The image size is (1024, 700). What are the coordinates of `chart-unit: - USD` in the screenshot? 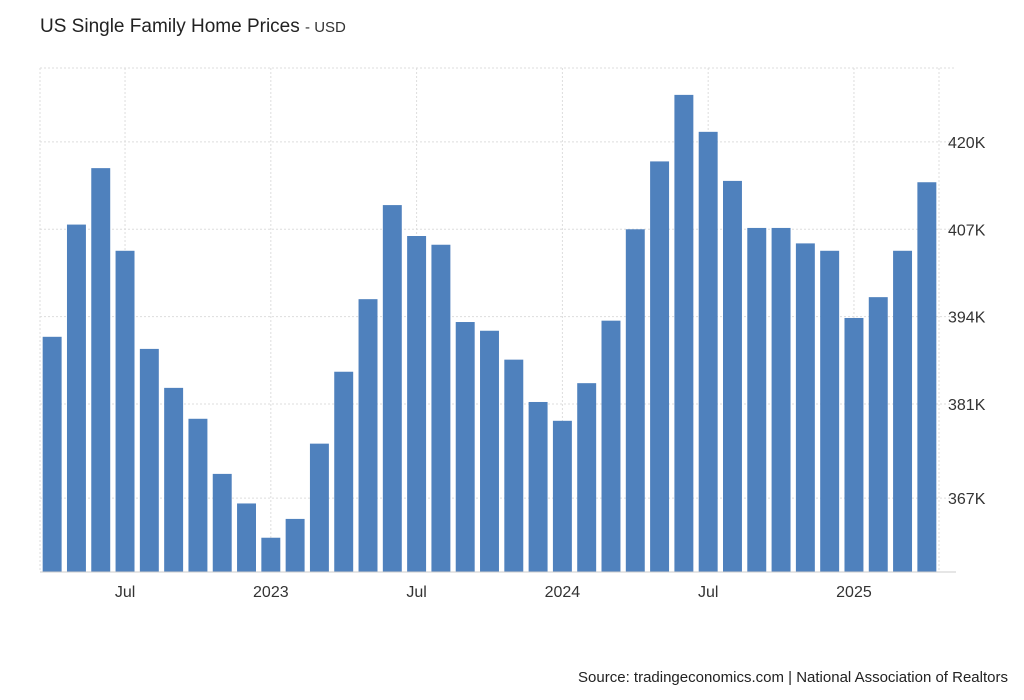 It's located at (325, 27).